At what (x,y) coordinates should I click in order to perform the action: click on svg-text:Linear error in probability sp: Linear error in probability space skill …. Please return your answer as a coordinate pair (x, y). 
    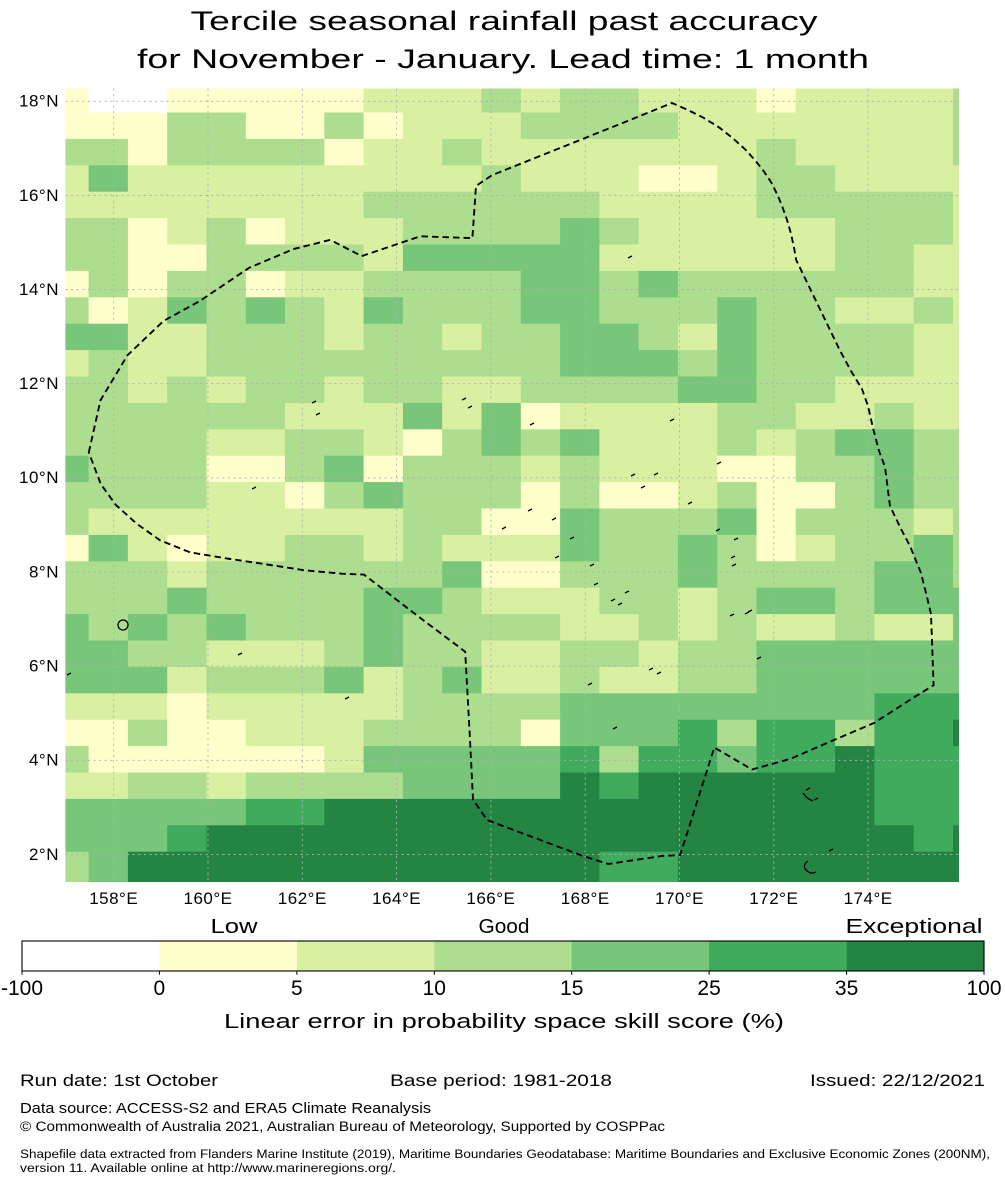
    Looking at the image, I should click on (504, 1021).